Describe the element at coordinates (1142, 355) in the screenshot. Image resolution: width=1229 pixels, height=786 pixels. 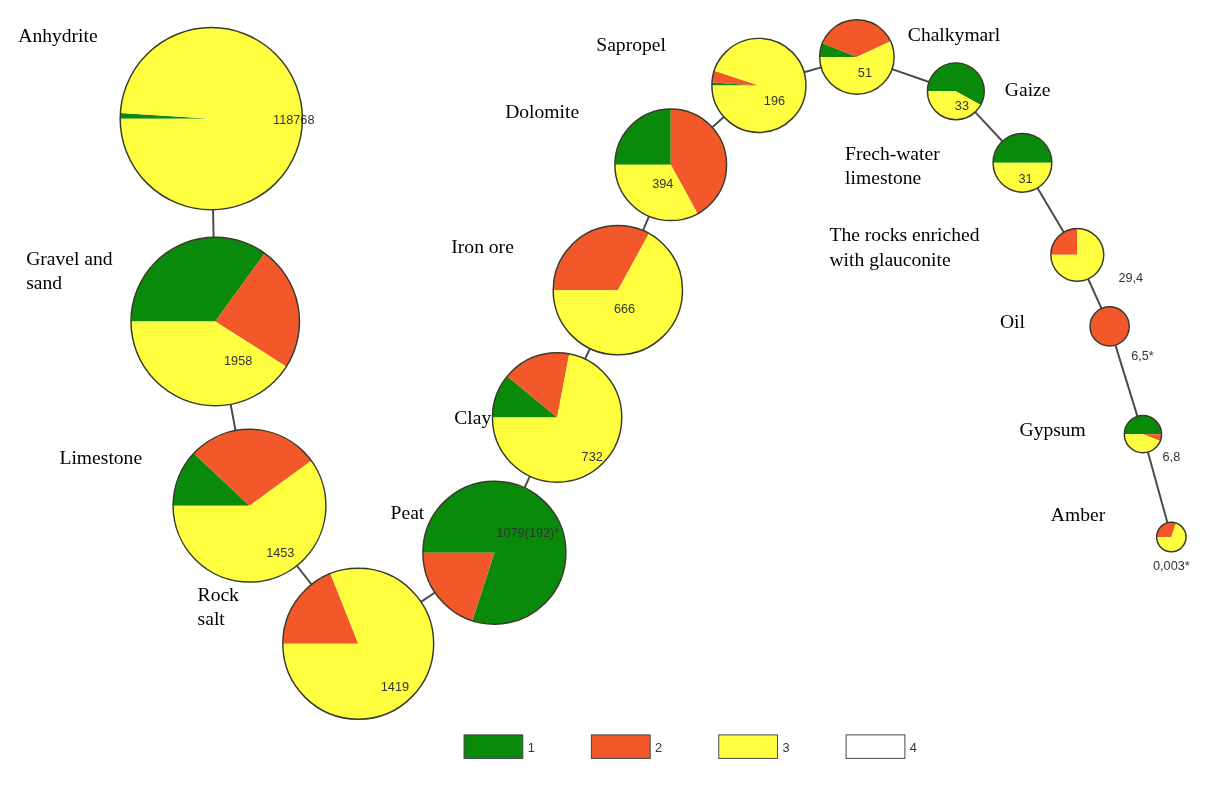
I see `text: 6,5*` at that location.